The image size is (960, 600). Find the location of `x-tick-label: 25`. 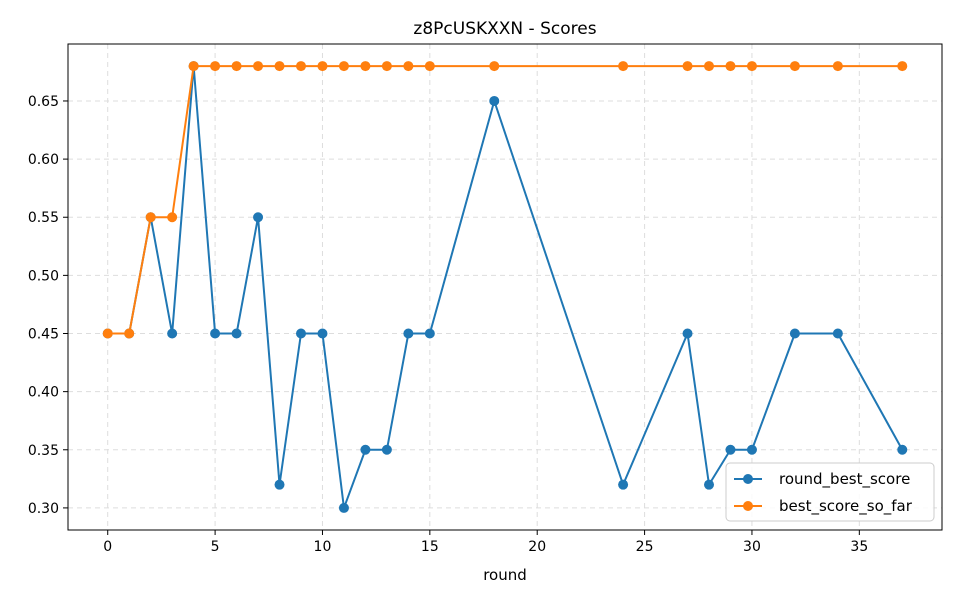

x-tick-label: 25 is located at coordinates (645, 547).